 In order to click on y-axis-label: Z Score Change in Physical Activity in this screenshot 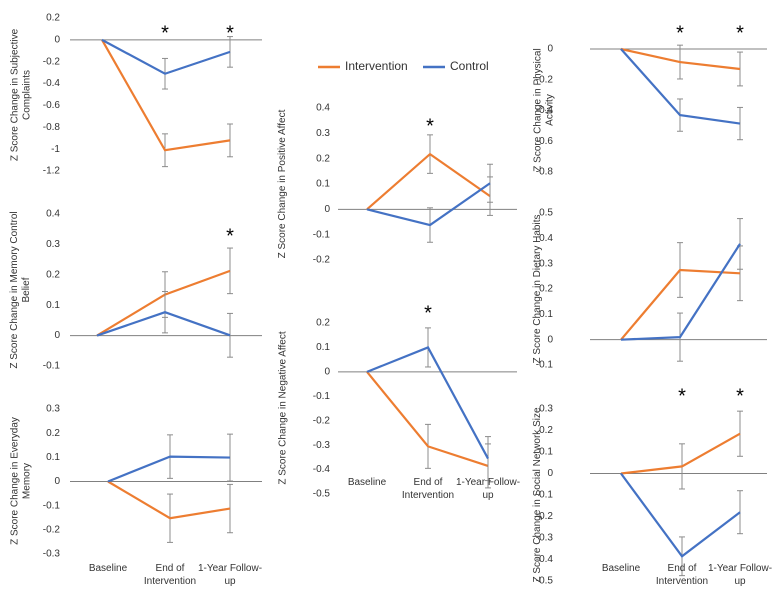, I will do `click(543, 110)`.